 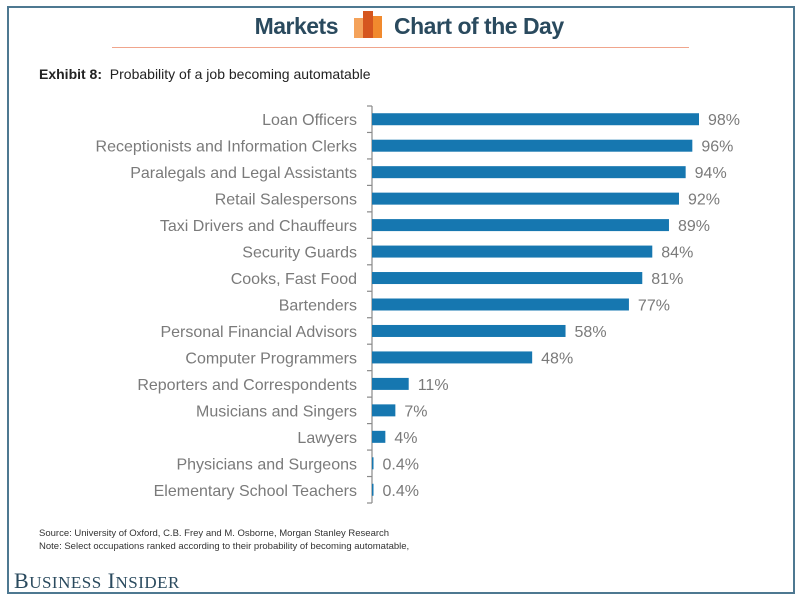 I want to click on bi-initial-i: I, so click(x=111, y=580).